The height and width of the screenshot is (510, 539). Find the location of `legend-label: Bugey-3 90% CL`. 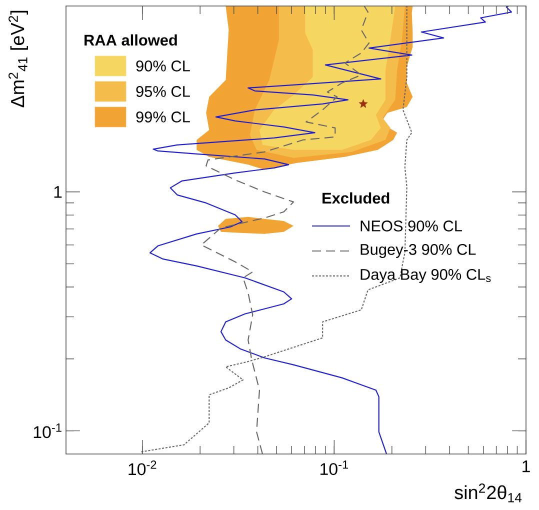

legend-label: Bugey-3 90% CL is located at coordinates (418, 251).